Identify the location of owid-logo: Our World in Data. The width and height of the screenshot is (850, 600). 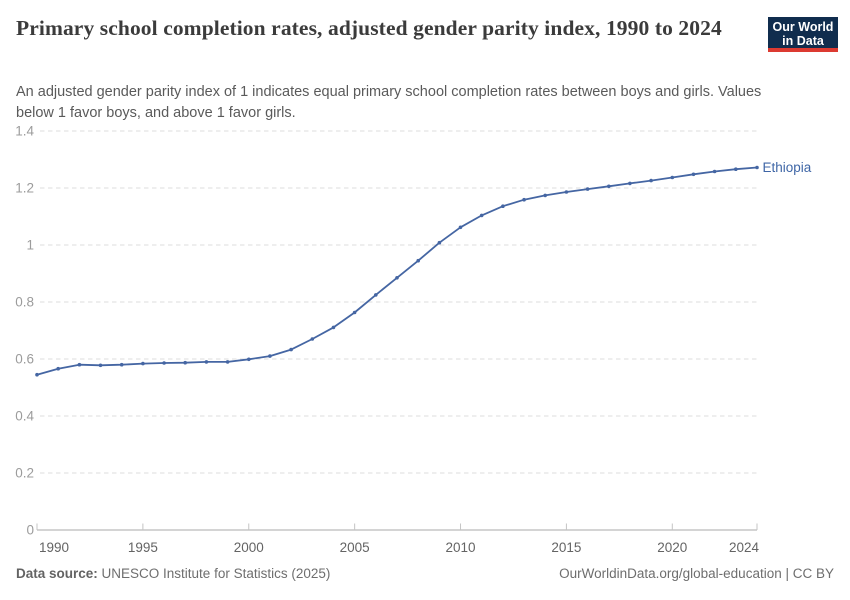
(803, 34).